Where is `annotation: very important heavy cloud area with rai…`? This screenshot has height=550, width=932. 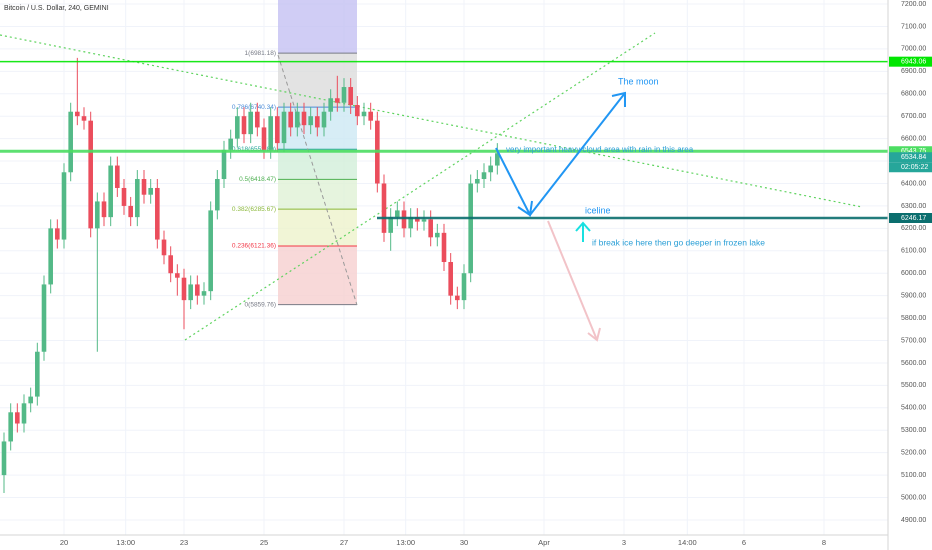
annotation: very important heavy cloud area with rai… is located at coordinates (600, 149).